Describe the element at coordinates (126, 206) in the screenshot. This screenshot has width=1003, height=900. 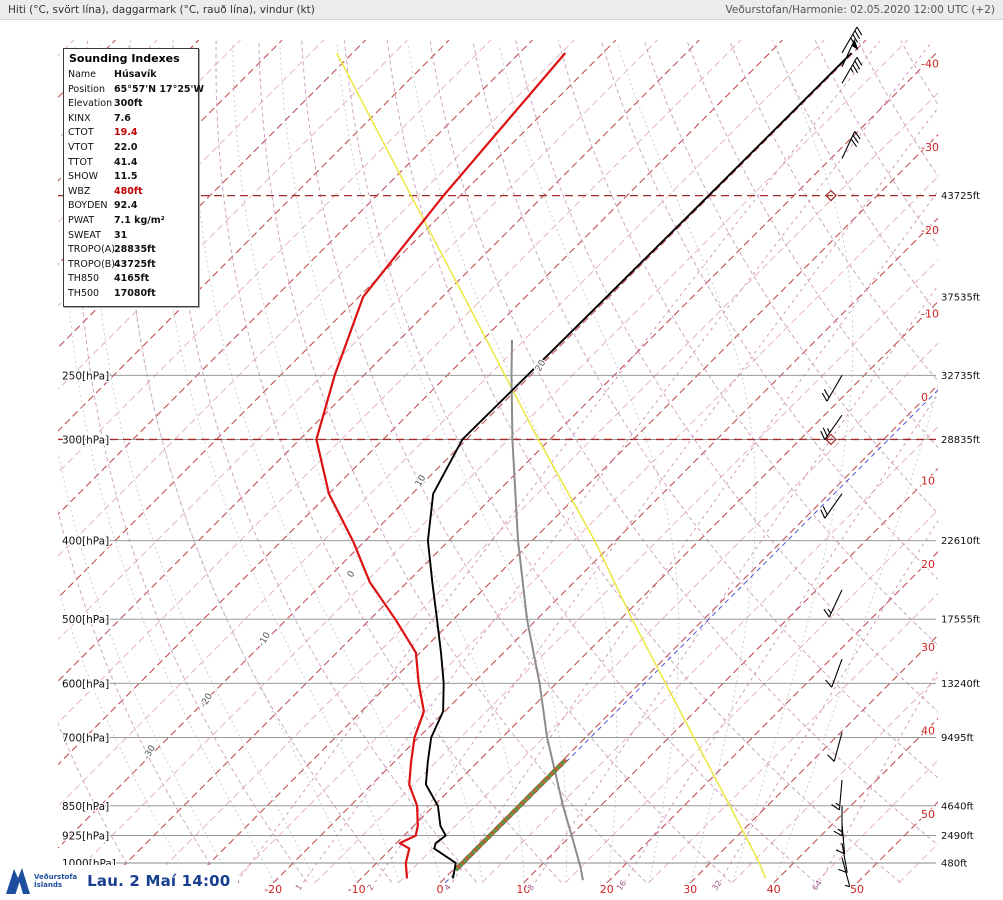
I see `index-value: 92.4` at that location.